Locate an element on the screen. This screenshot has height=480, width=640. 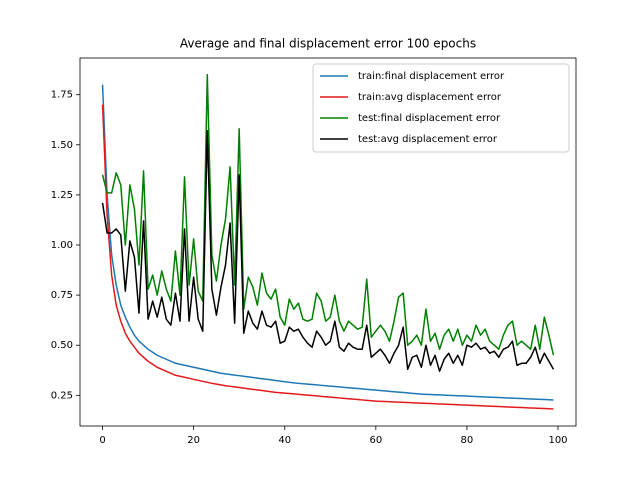
x-tick-label: 80 is located at coordinates (467, 440).